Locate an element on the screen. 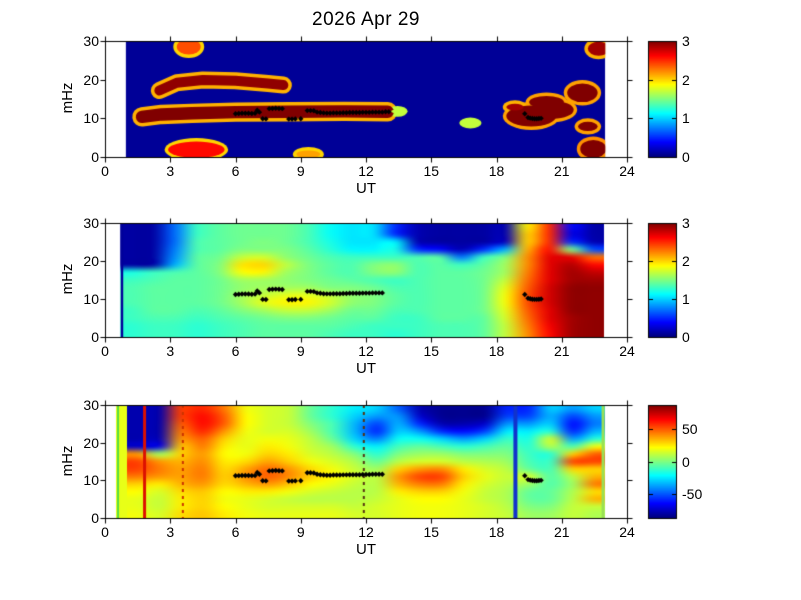  figure-title: 2026 Apr 29 is located at coordinates (366, 19).